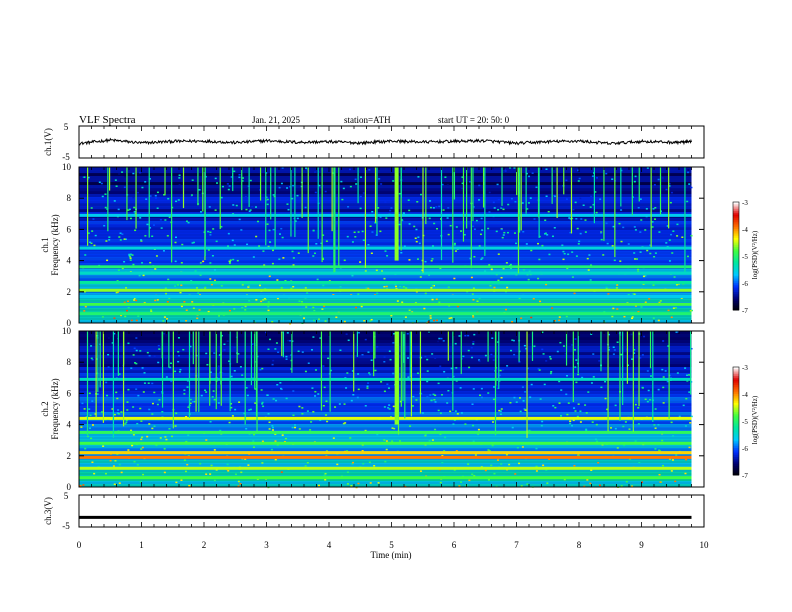 This screenshot has height=612, width=792. What do you see at coordinates (329, 545) in the screenshot?
I see `xtick-label: 4` at bounding box center [329, 545].